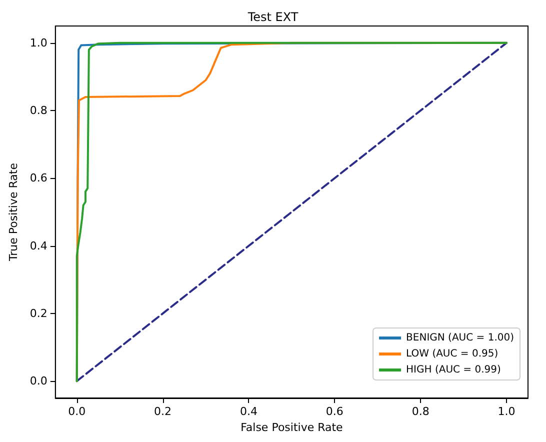 This screenshot has width=546, height=442. Describe the element at coordinates (335, 411) in the screenshot. I see `x-tick-label: 0.6` at that location.